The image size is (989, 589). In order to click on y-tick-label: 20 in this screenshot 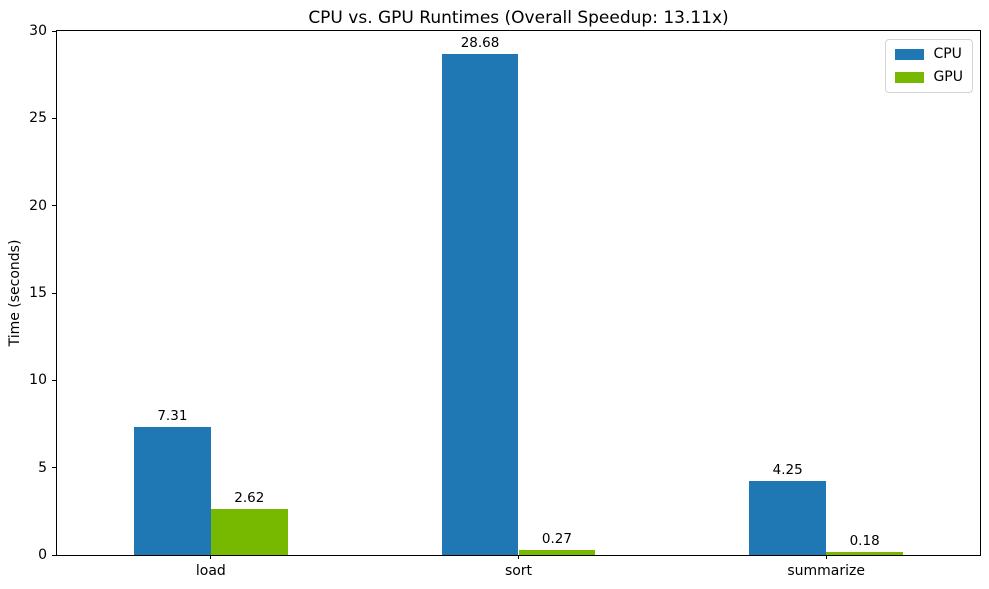, I will do `click(38, 205)`.